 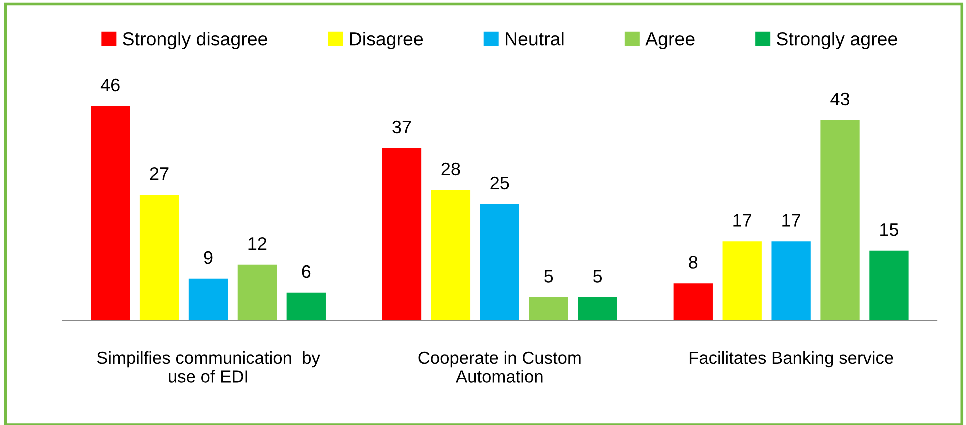 What do you see at coordinates (837, 41) in the screenshot?
I see `legend-label: Strongly agree` at bounding box center [837, 41].